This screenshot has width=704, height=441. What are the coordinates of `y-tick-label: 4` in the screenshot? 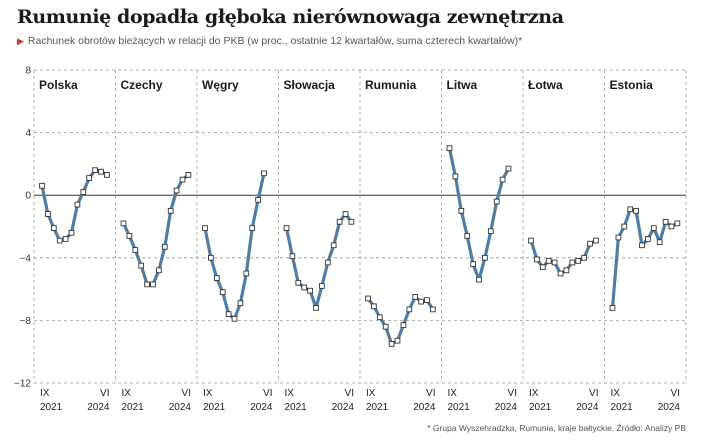 It's located at (28, 133).